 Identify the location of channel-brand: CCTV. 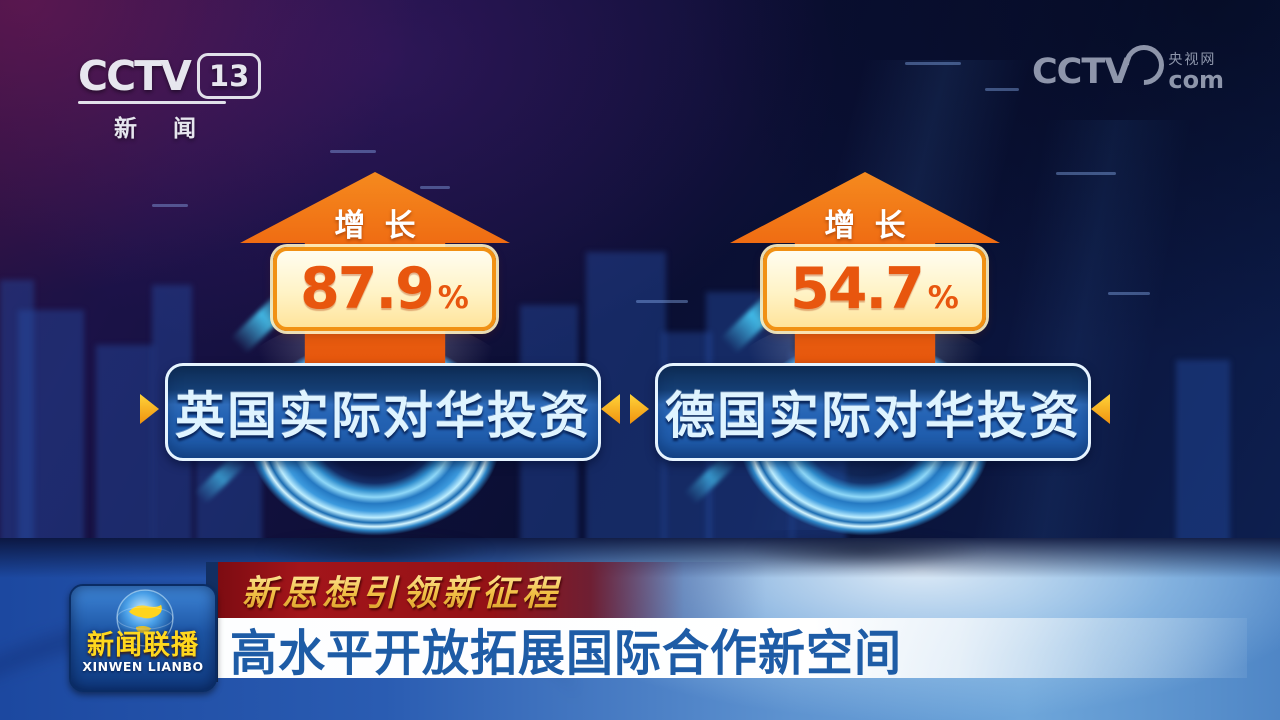
(135, 76).